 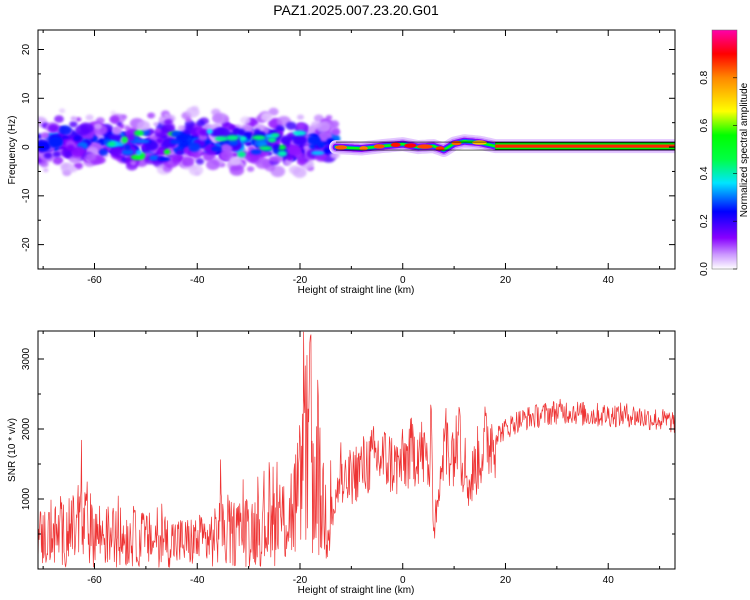 What do you see at coordinates (704, 221) in the screenshot?
I see `colorbar-tick-label: 0.2` at bounding box center [704, 221].